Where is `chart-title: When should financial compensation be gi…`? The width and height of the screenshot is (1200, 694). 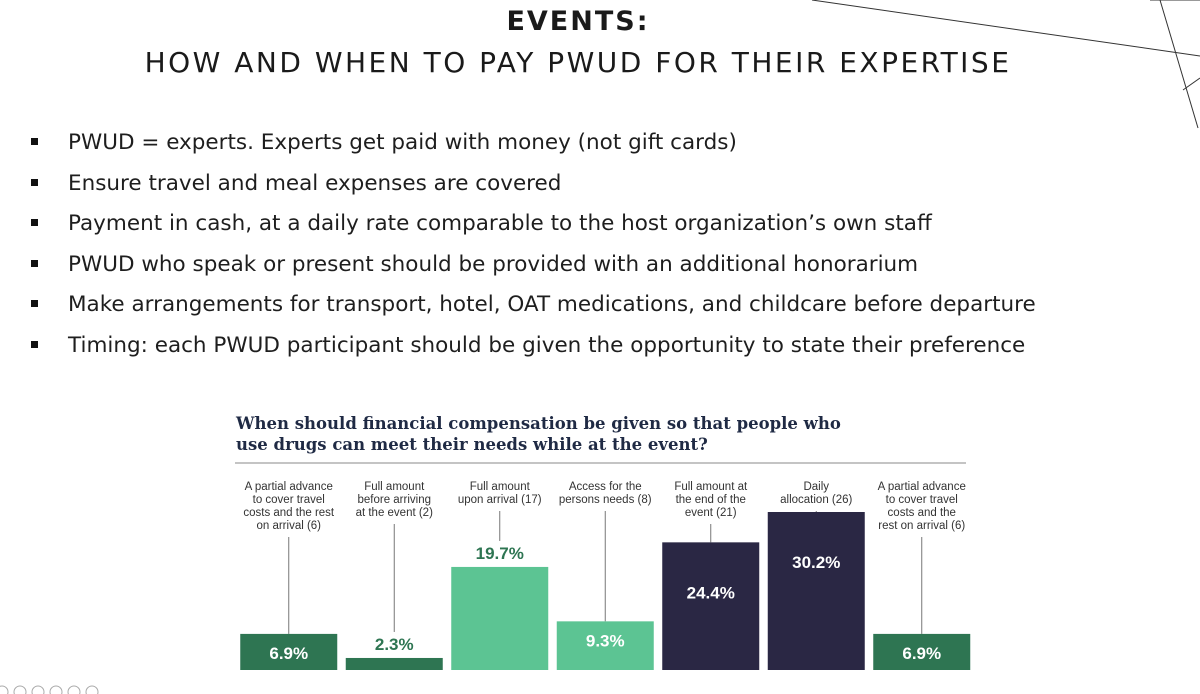
chart-title: When should financial compensation be gi… is located at coordinates (538, 434).